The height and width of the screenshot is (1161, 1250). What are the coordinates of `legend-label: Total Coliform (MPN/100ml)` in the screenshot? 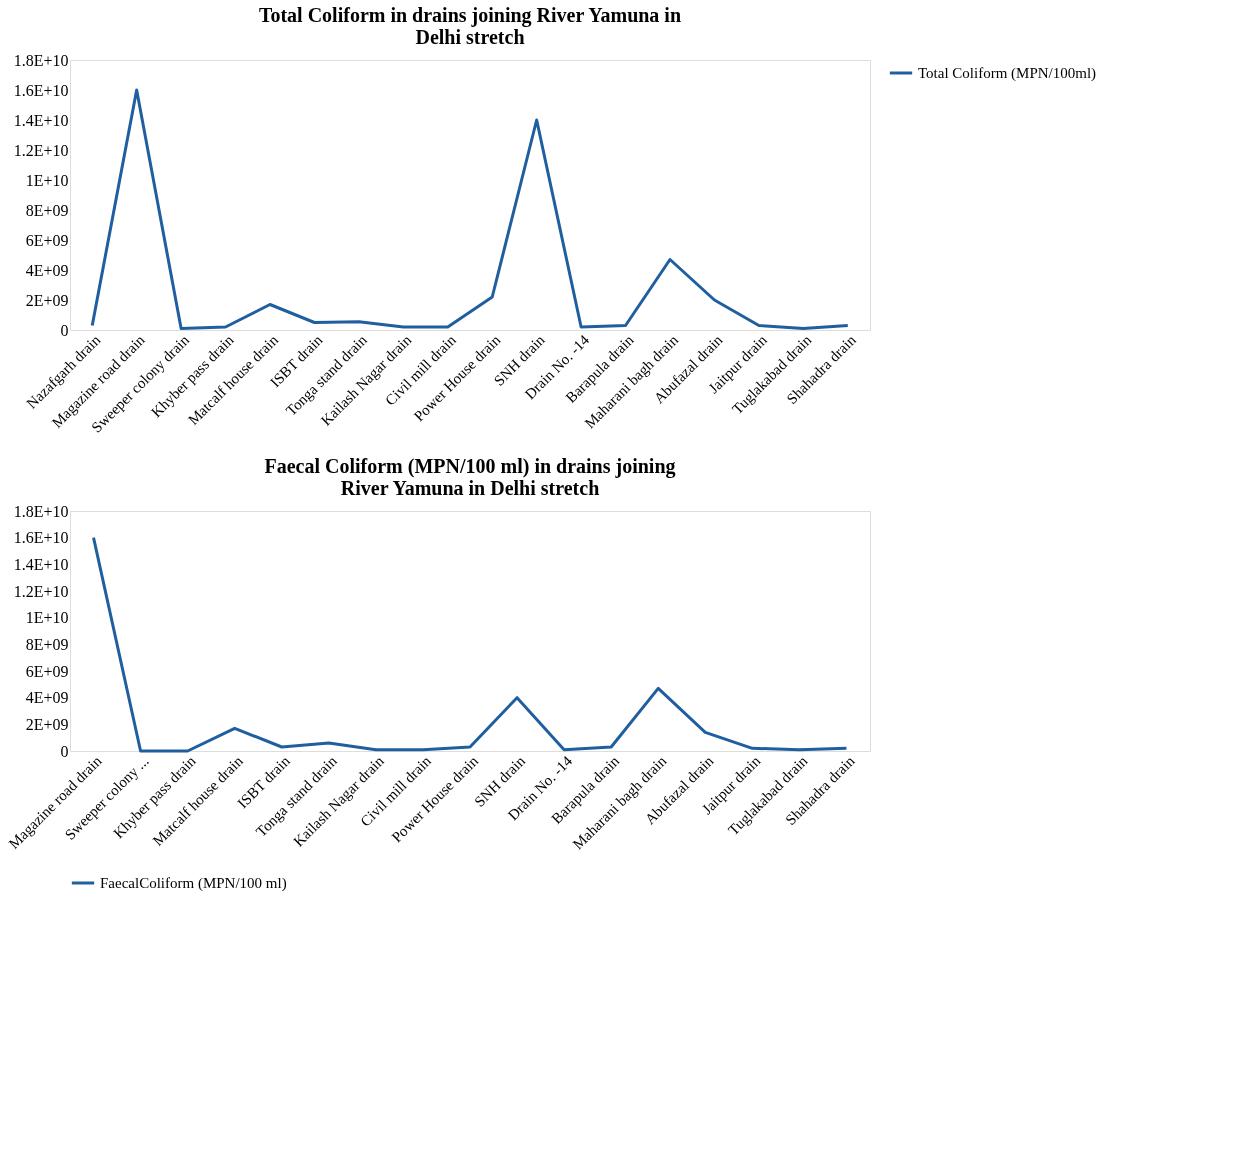 It's located at (1007, 73).